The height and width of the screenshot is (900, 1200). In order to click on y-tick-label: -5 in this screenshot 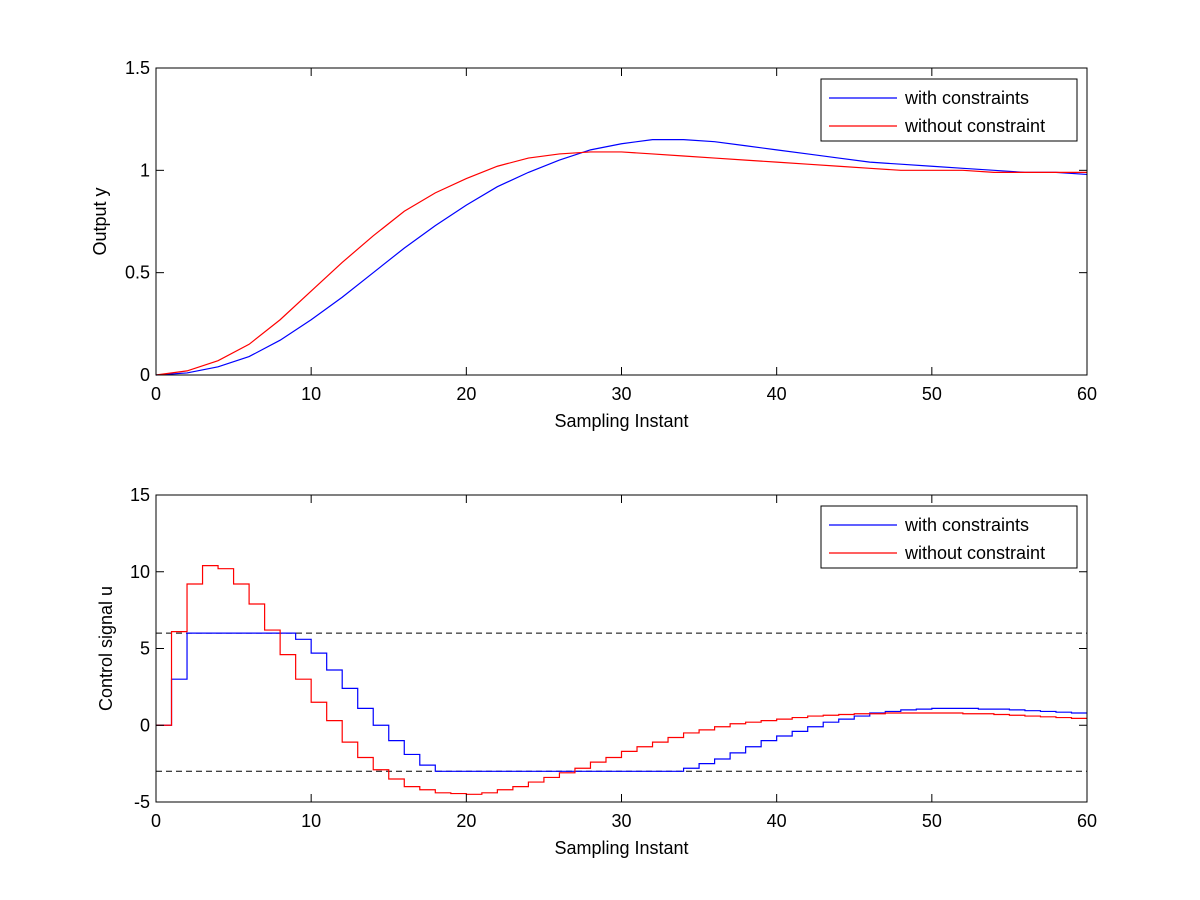, I will do `click(142, 802)`.